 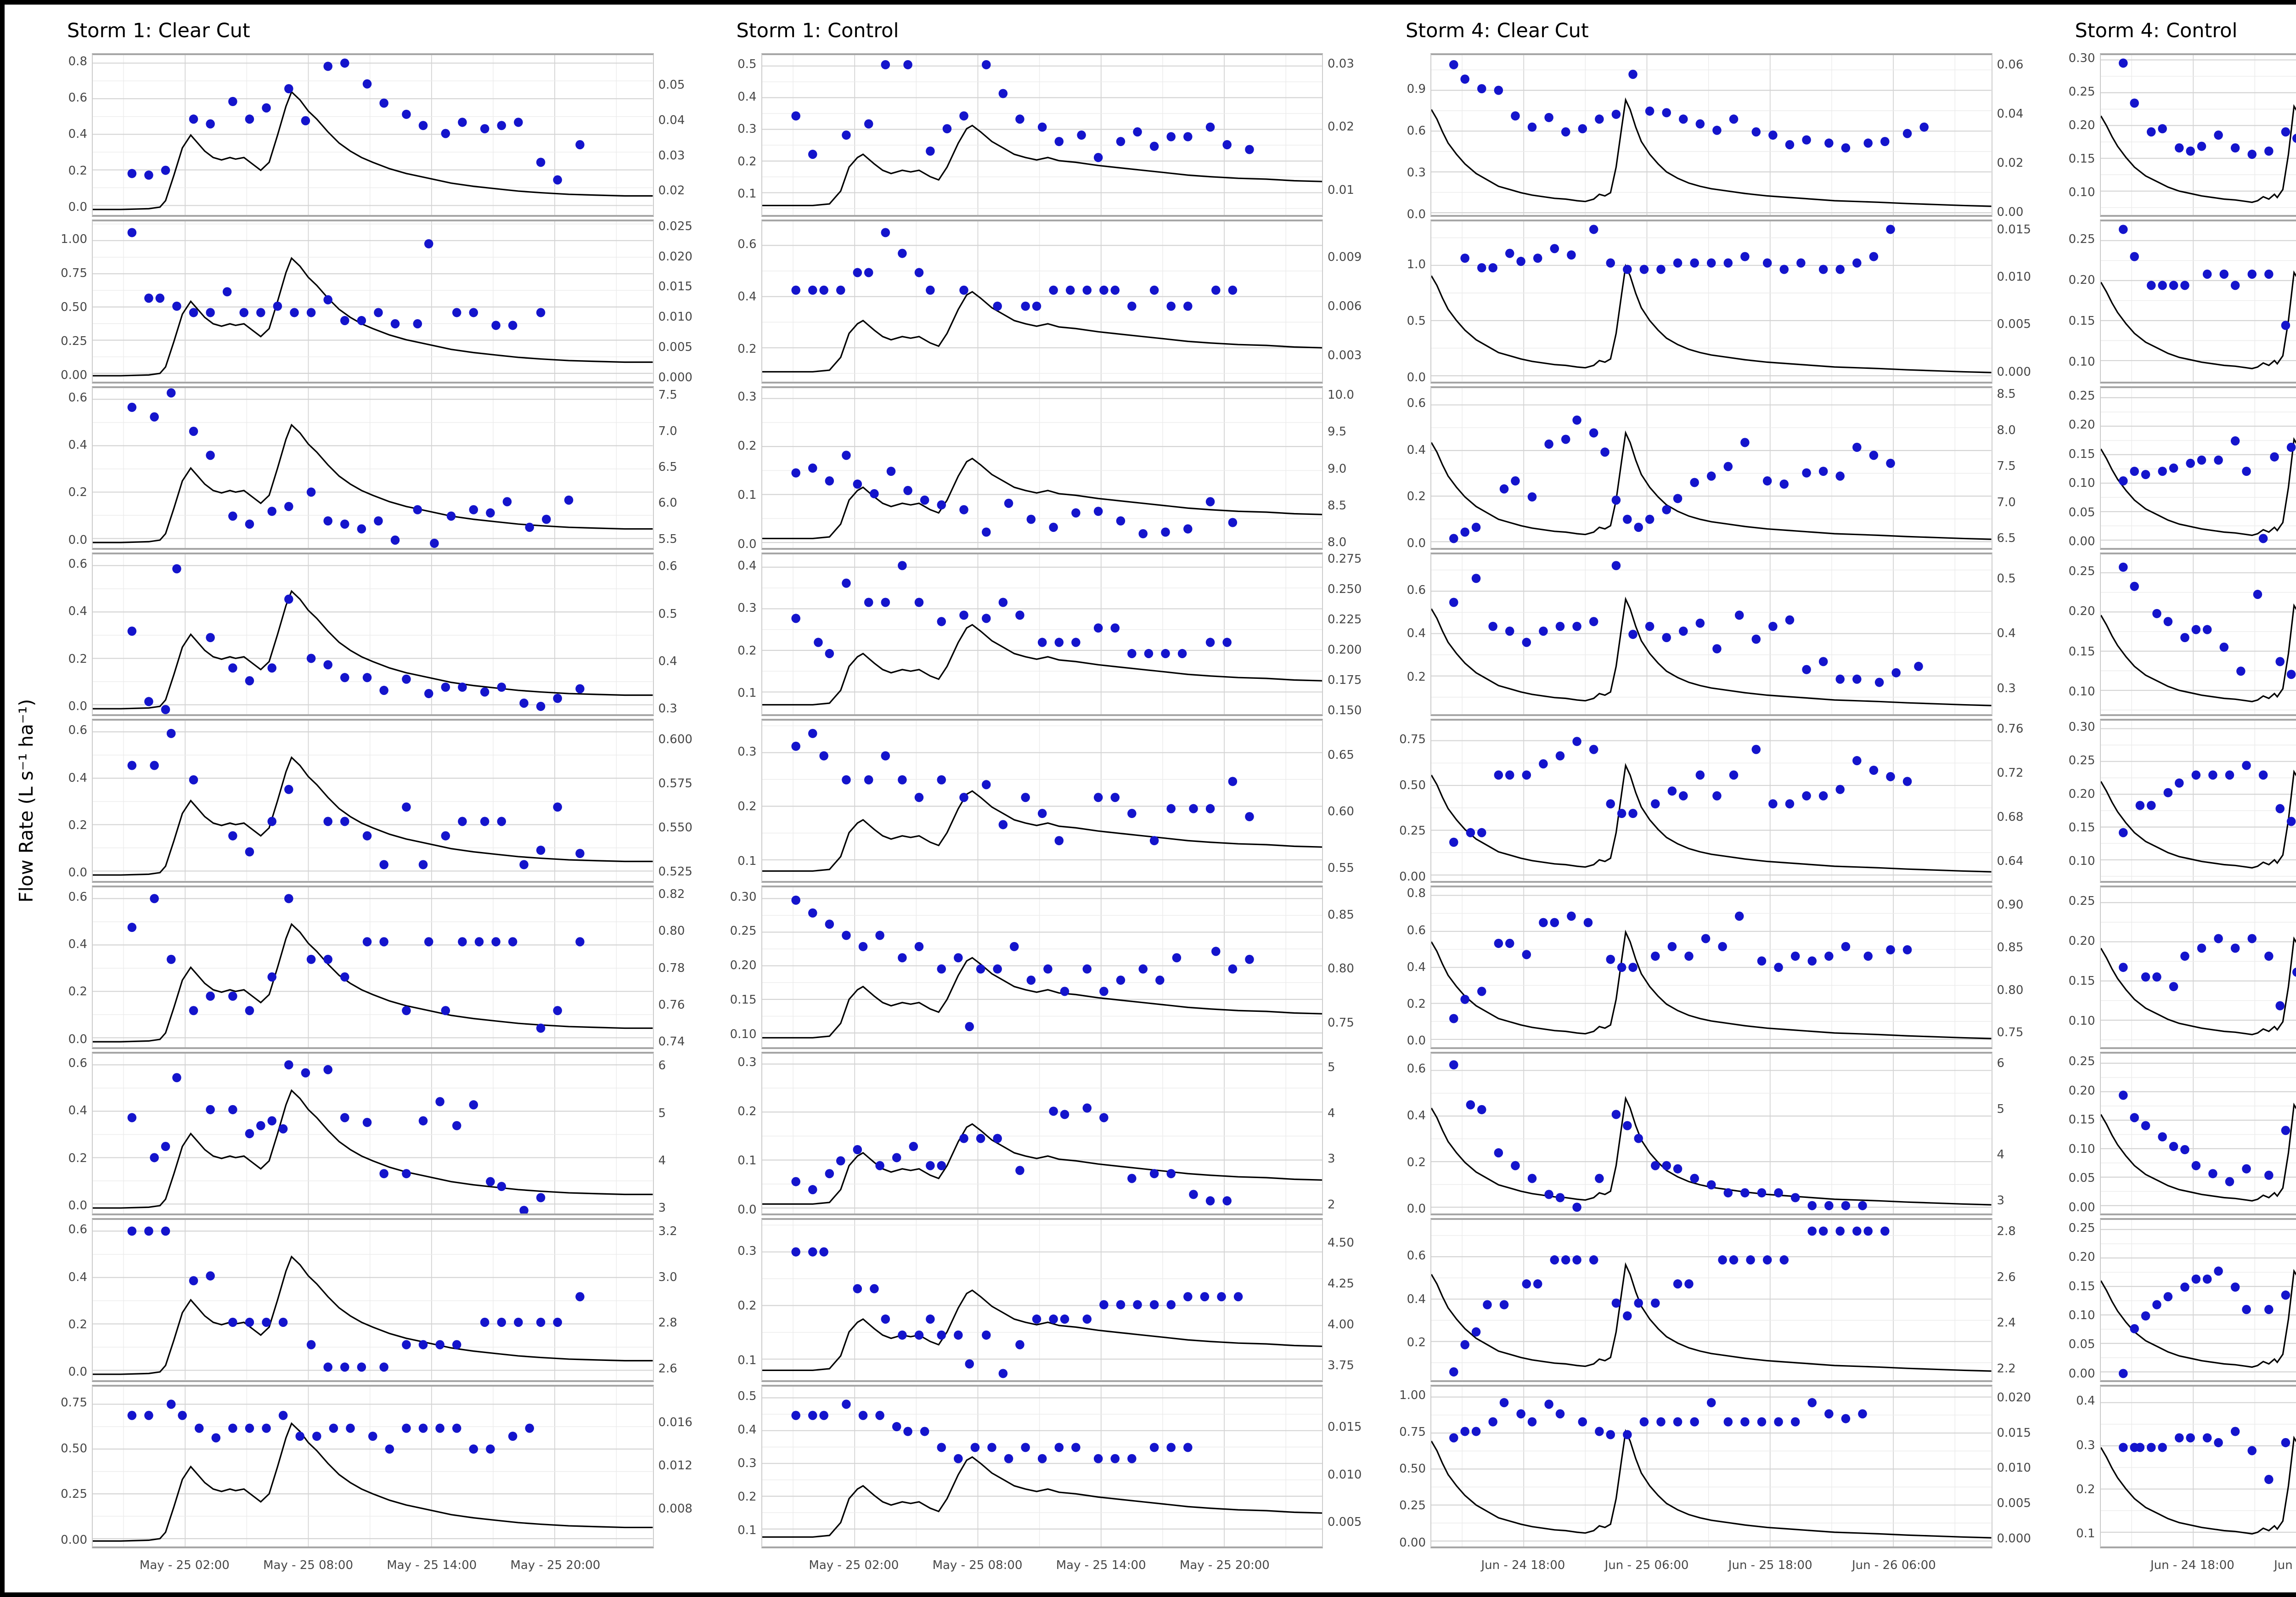 What do you see at coordinates (682, 967) in the screenshot?
I see `right-axis-ticks: 0.74 0.76 0.78 0.80 0.82` at bounding box center [682, 967].